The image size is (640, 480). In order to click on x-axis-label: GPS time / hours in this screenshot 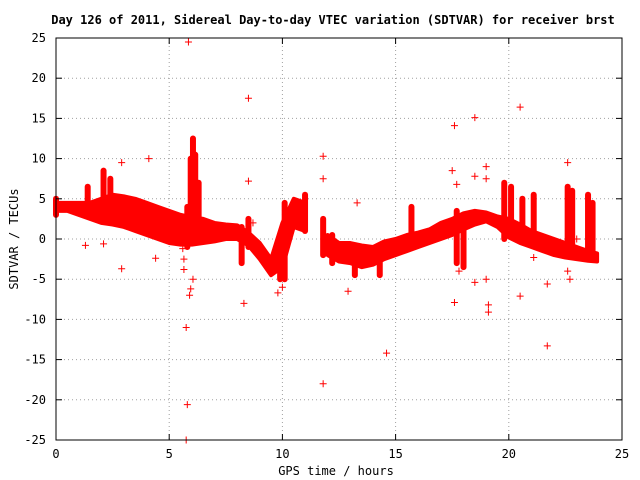, I will do `click(336, 471)`.